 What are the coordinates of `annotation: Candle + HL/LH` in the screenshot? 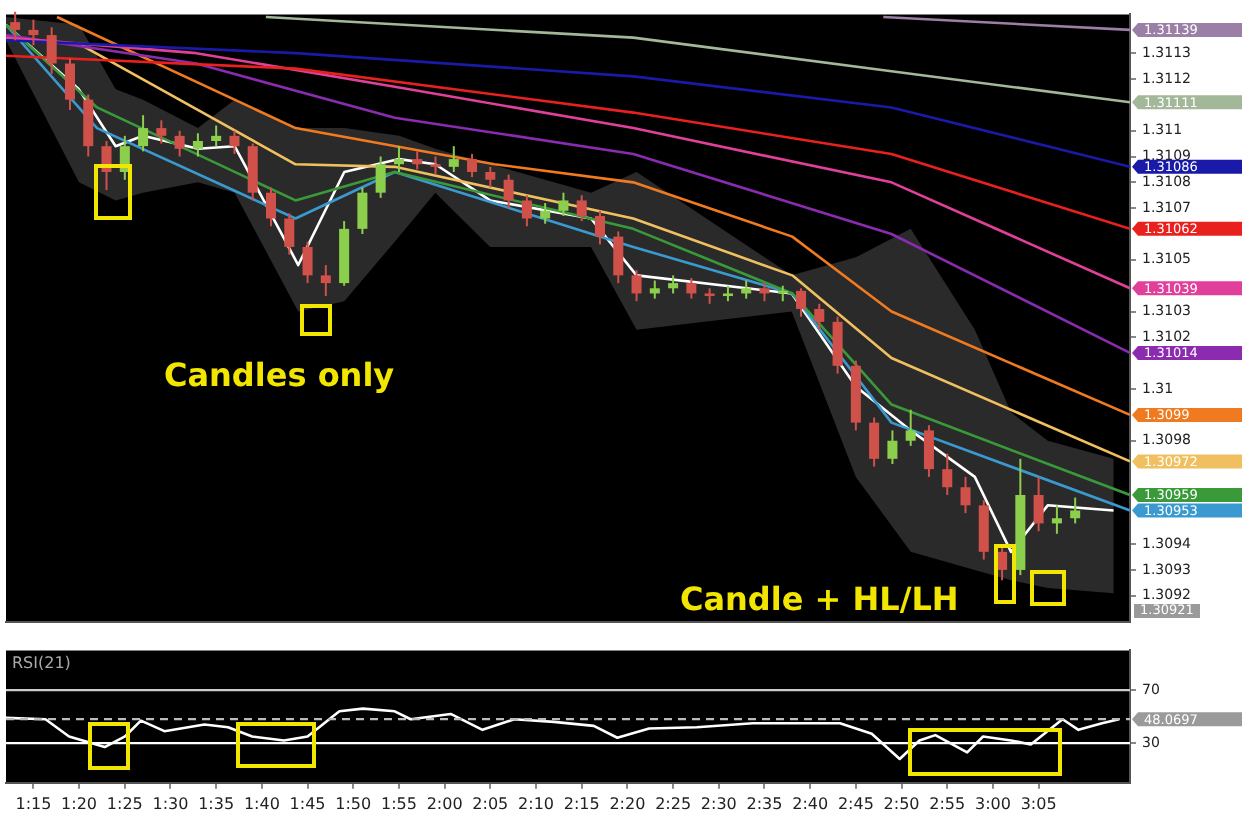 It's located at (819, 599).